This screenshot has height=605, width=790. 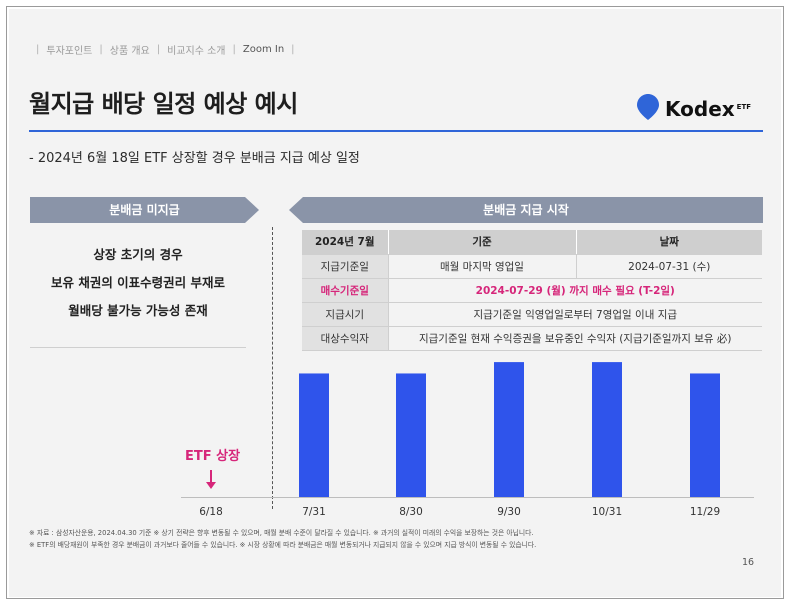 I want to click on table-cell: 2024-07-29 (월) 까지 매수 필요 (T-2일), so click(x=575, y=290).